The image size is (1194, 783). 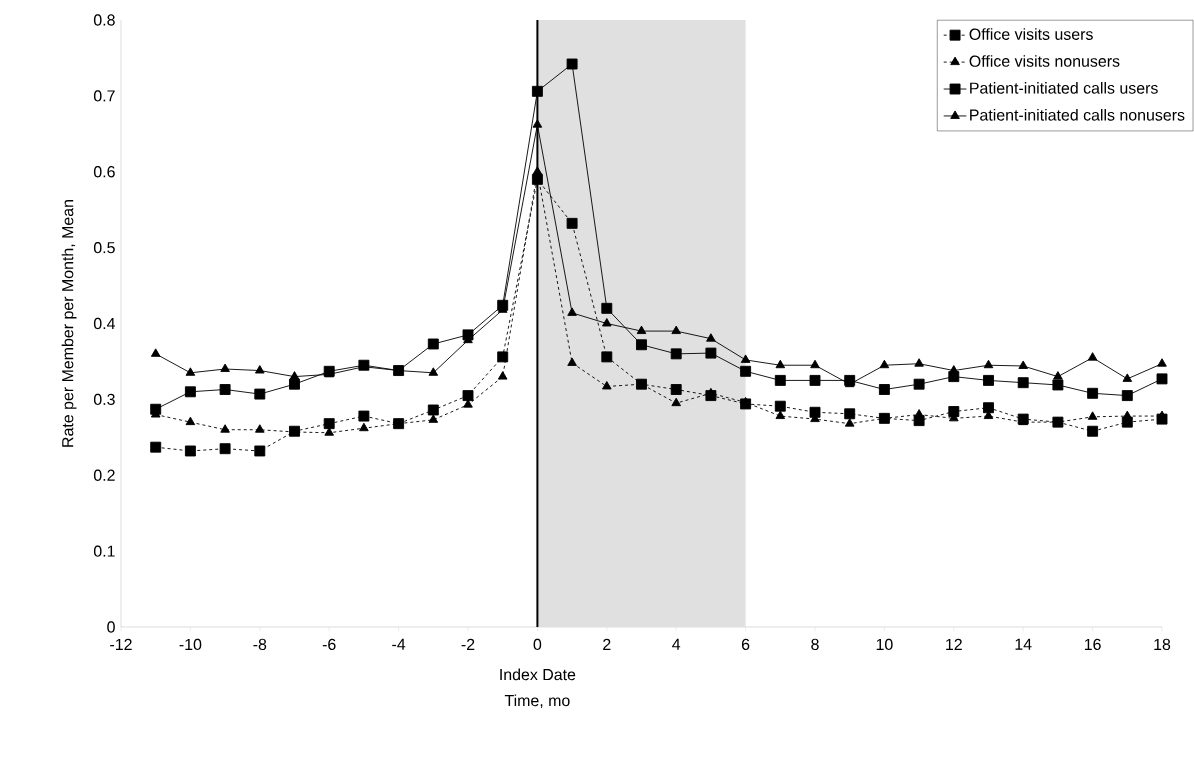 I want to click on legend-label: Office visits nonusers, so click(x=1044, y=61).